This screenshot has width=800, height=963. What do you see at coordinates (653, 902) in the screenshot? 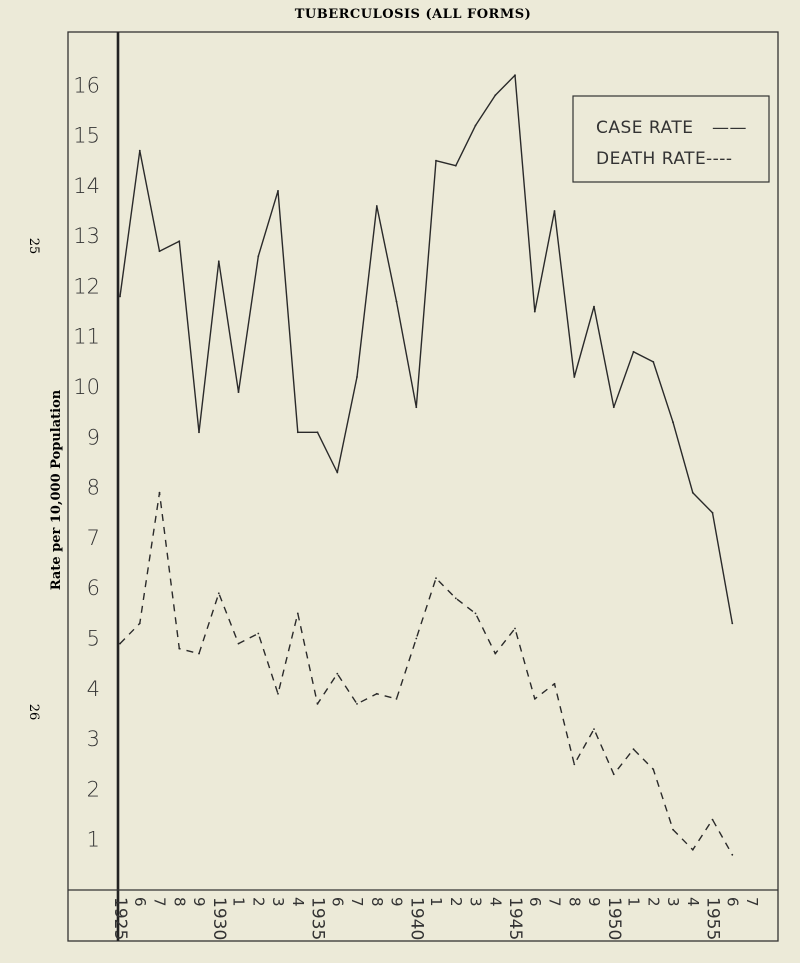
I see `x-tick-label: 2` at bounding box center [653, 902].